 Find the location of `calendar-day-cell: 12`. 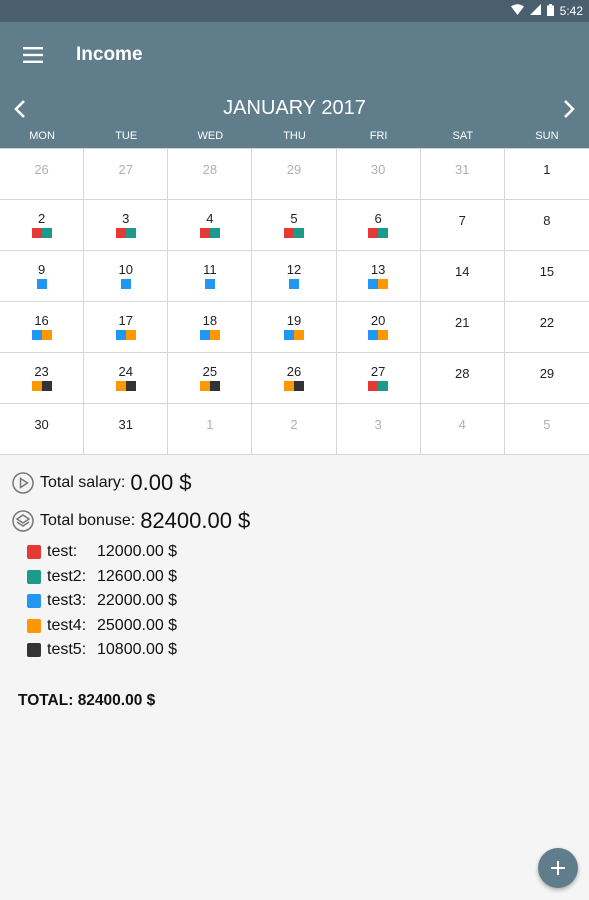

calendar-day-cell: 12 is located at coordinates (294, 276).